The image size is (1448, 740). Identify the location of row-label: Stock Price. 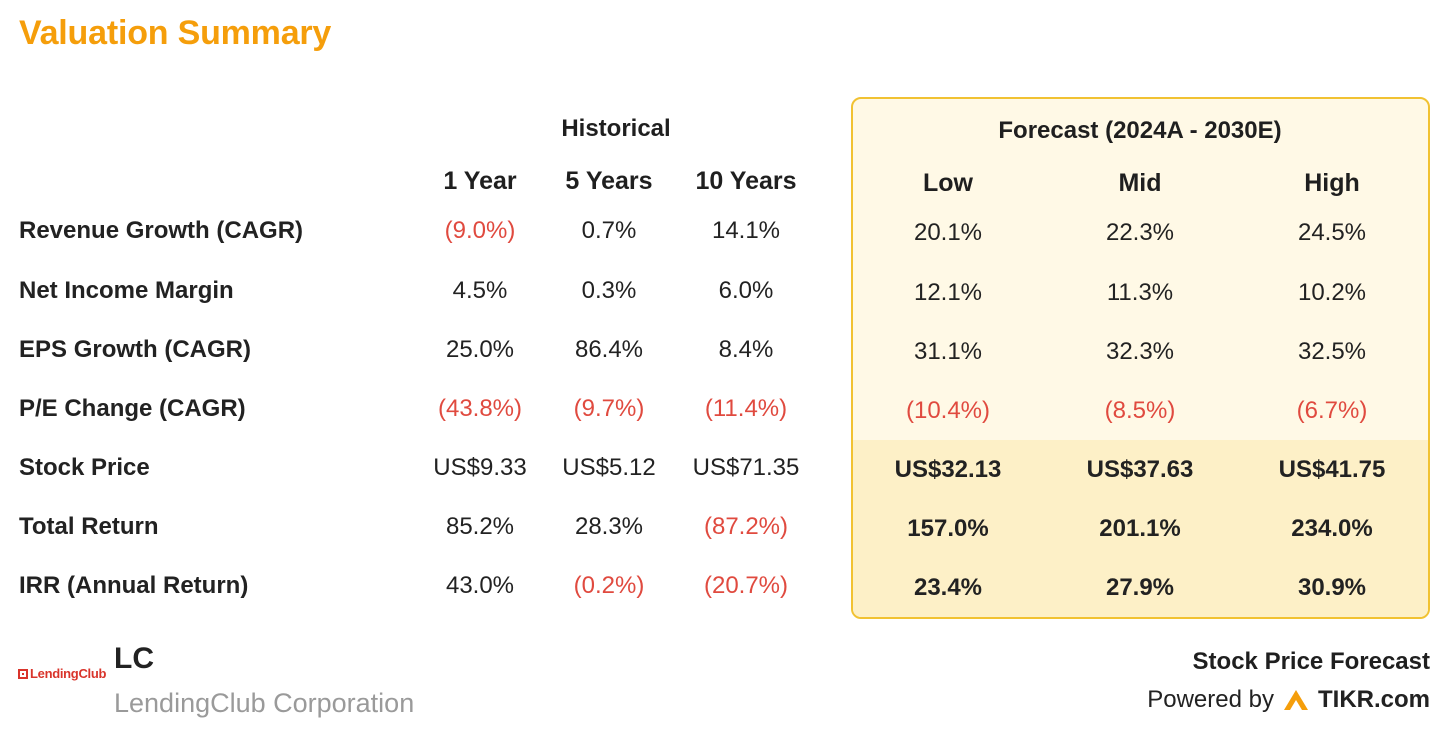
(84, 467).